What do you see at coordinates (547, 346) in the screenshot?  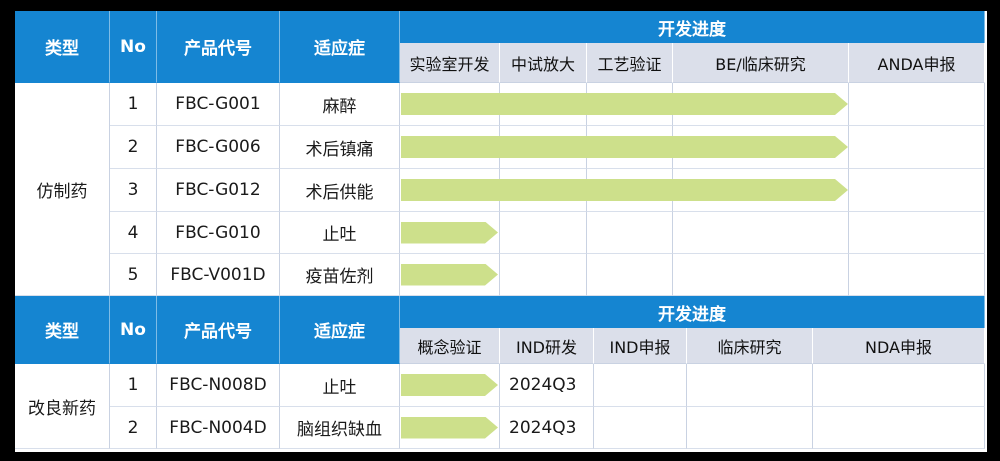 I see `stage-header: IND研发` at bounding box center [547, 346].